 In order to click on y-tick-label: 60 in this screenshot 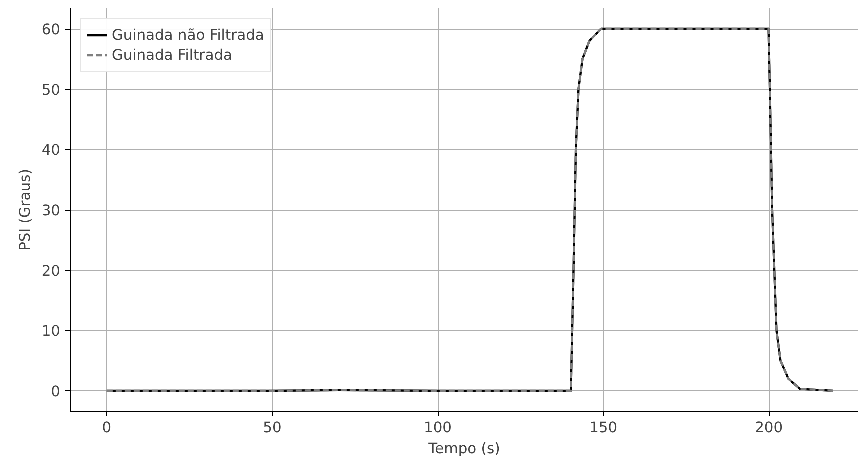, I will do `click(51, 30)`.